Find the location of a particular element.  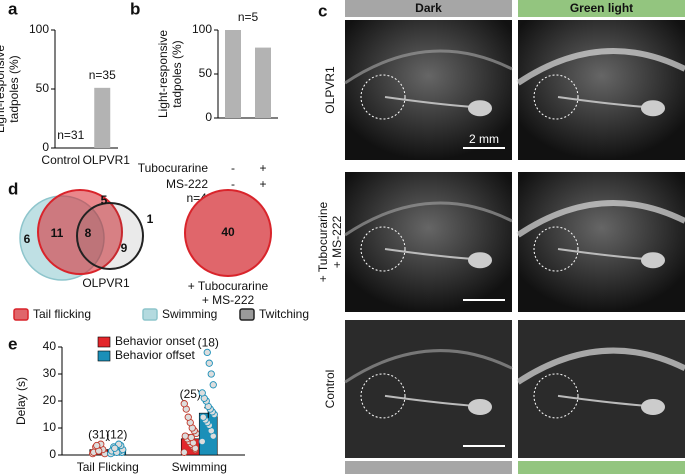

legend-label: Behavior onset is located at coordinates (155, 341).